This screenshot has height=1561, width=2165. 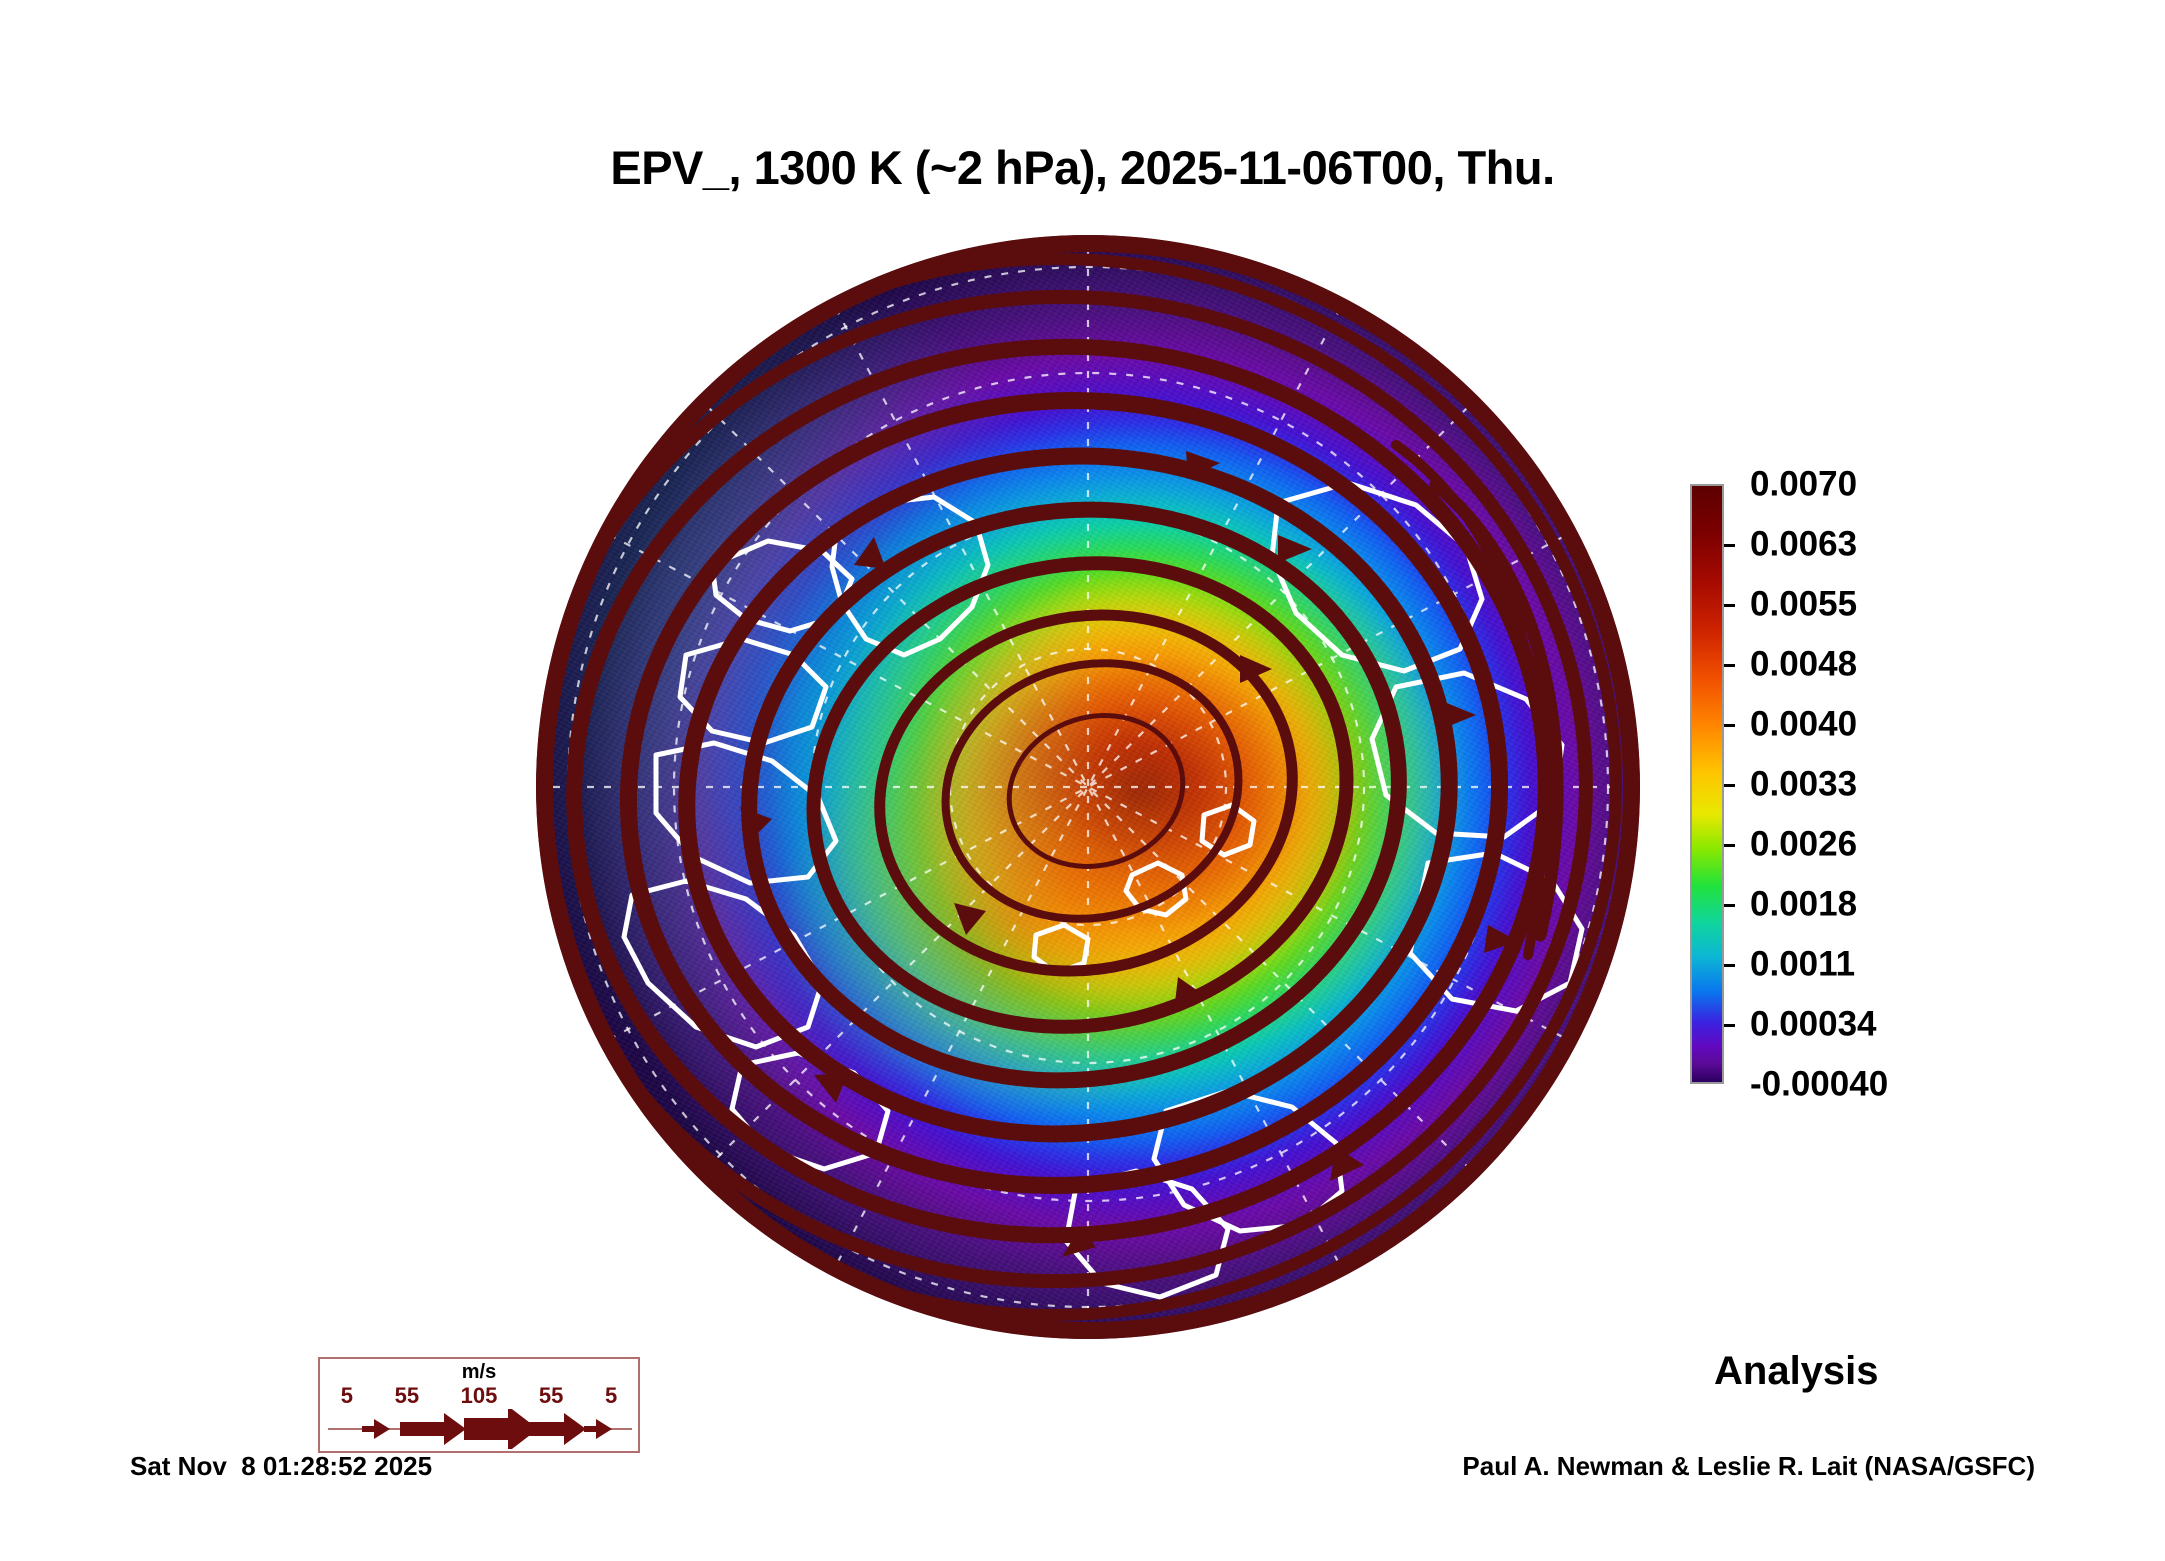 I want to click on wind-key-value-labels: 5 55 105 55 5, so click(x=479, y=1396).